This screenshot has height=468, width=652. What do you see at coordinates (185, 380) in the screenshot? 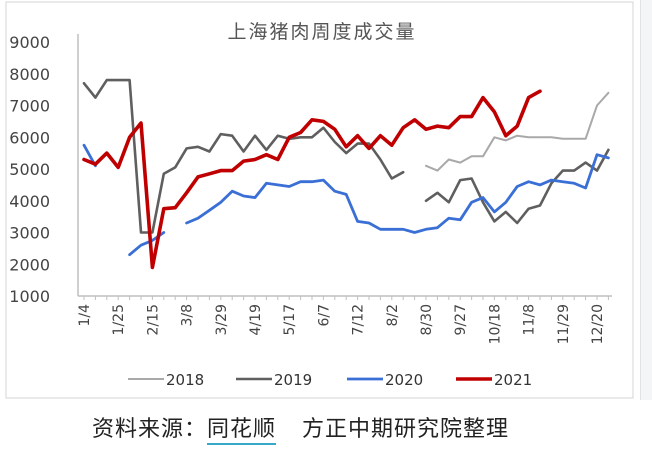
I see `legend-label-2018: 2018` at bounding box center [185, 380].